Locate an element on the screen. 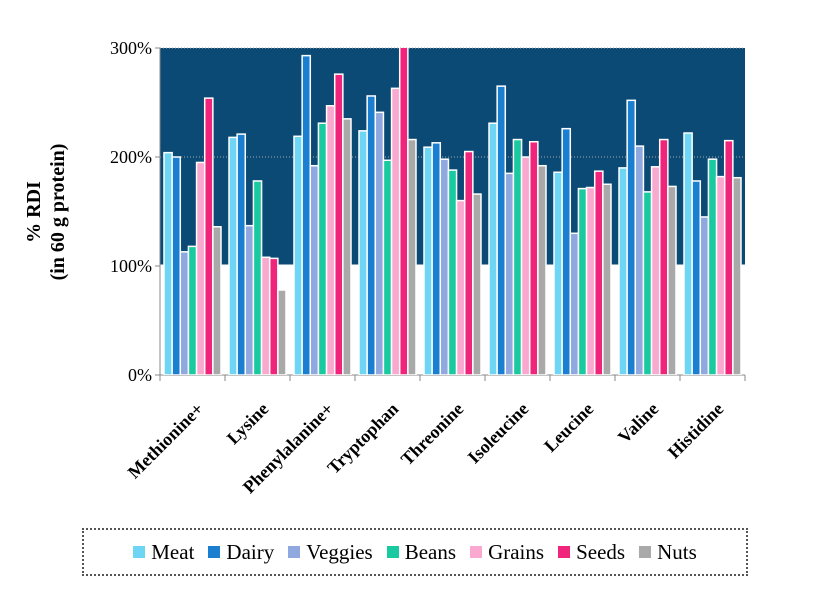 The width and height of the screenshot is (815, 592). x-tick-label: Histidine is located at coordinates (696, 431).